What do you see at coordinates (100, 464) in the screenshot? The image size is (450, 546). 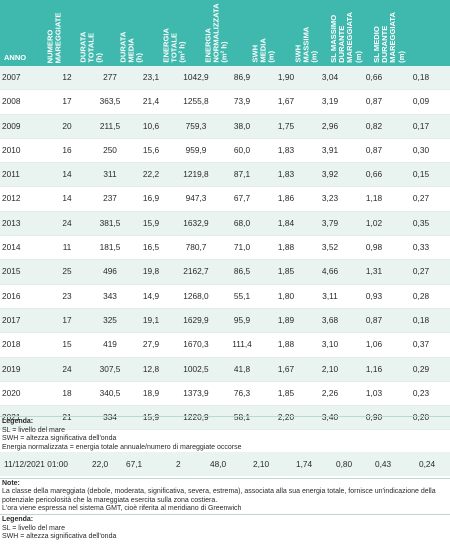 I see `event-cell: 22,0` at bounding box center [100, 464].